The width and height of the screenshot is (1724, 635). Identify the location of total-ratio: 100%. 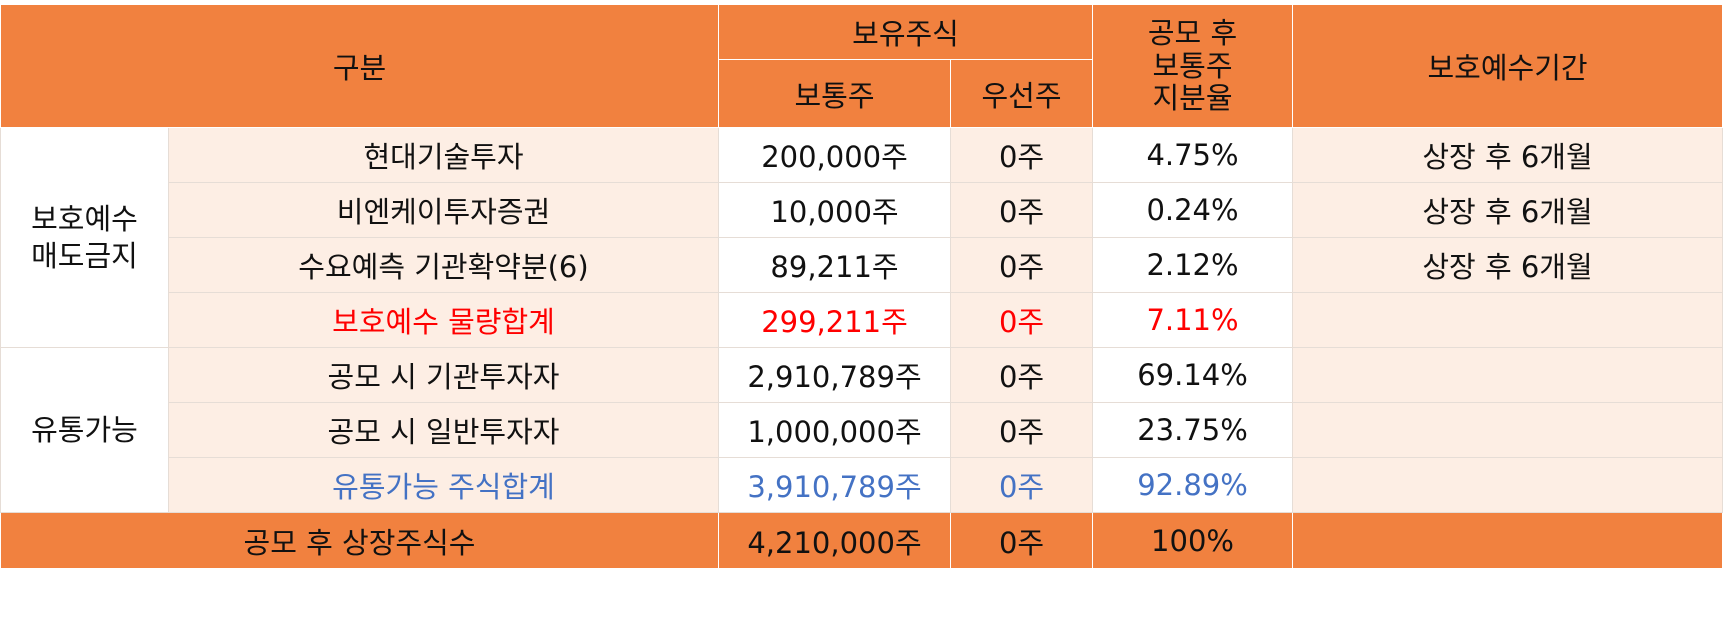
(1193, 540).